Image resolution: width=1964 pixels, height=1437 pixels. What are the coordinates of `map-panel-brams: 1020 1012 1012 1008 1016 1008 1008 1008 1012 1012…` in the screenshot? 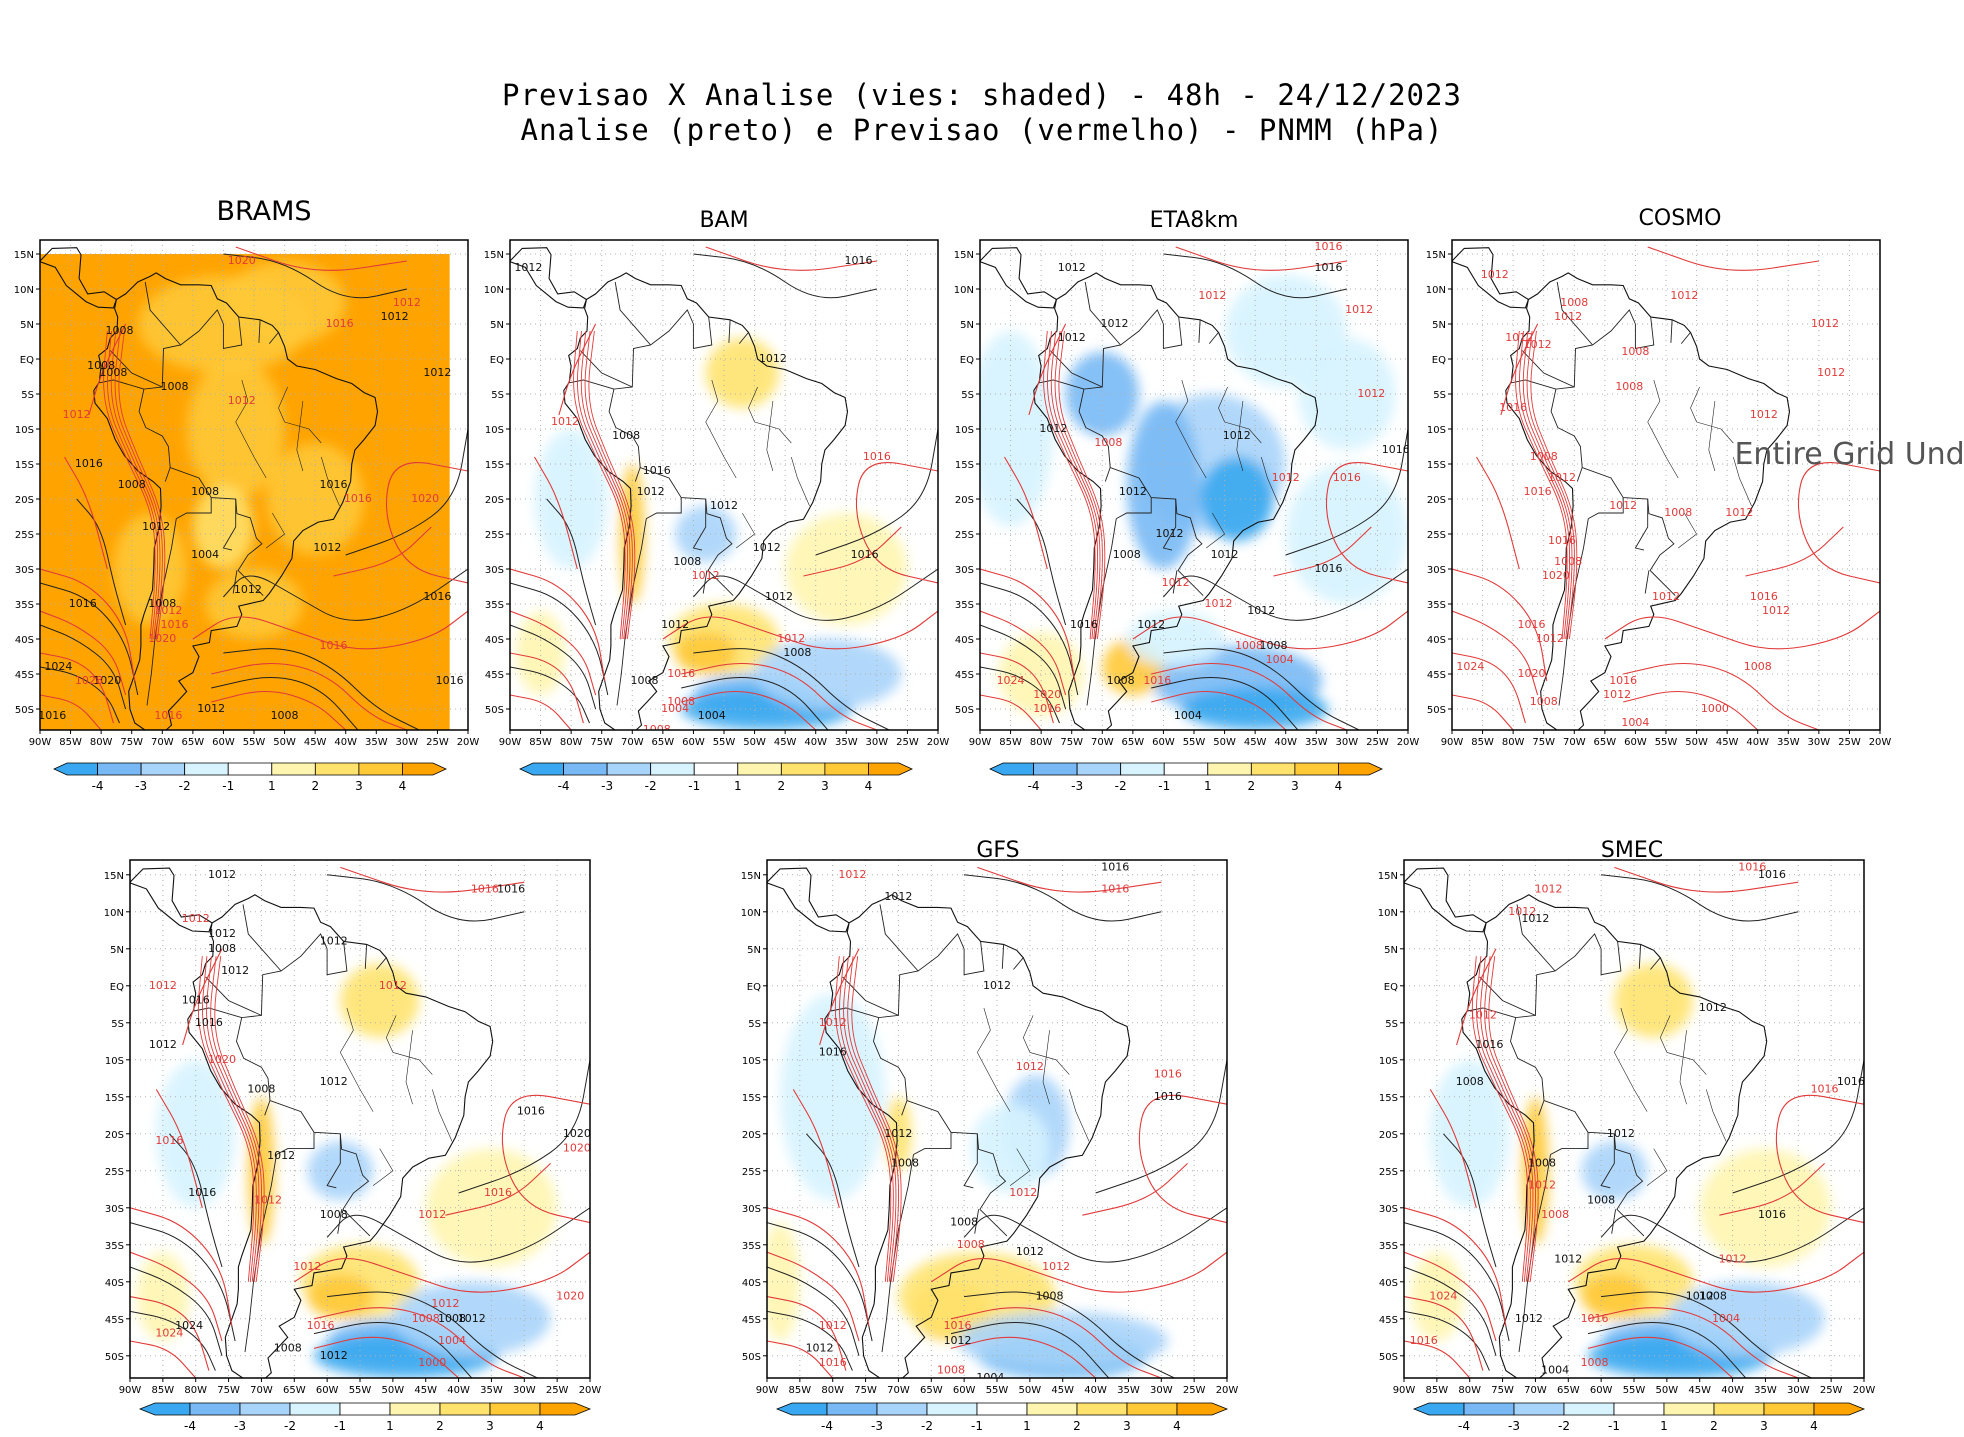 It's located at (246, 493).